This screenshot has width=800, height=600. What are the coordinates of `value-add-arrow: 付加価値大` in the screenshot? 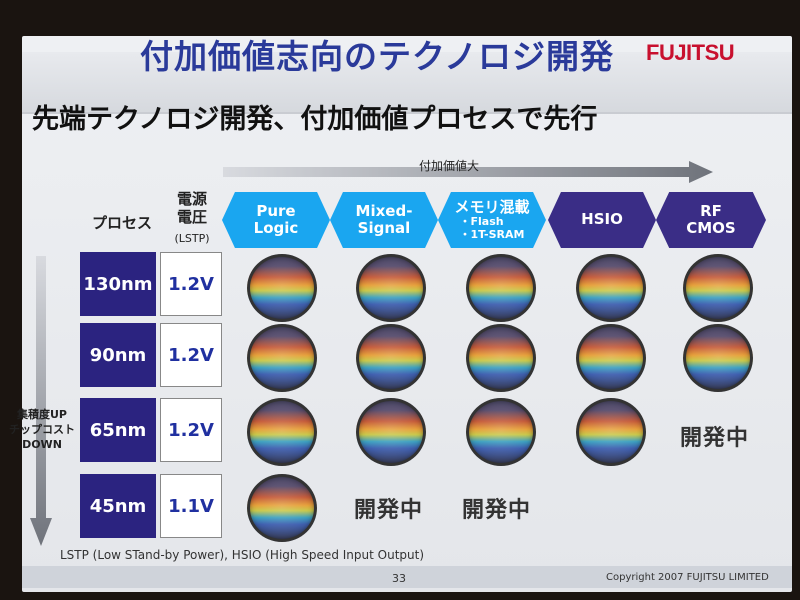 It's located at (468, 171).